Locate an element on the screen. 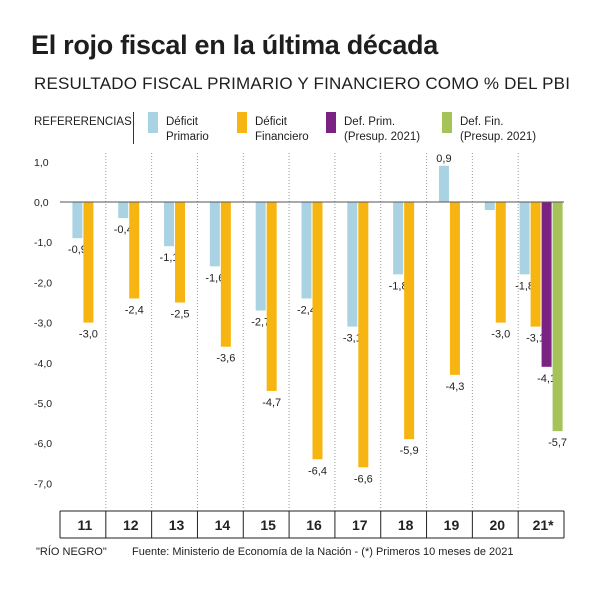 The width and height of the screenshot is (599, 591). legend-swatch-def-prim is located at coordinates (331, 122).